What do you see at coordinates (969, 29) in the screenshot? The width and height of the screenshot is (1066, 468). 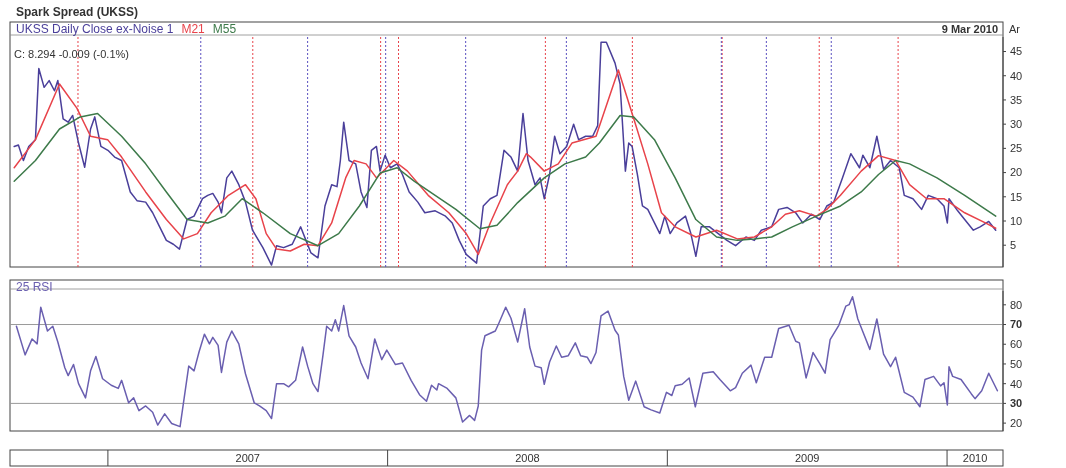 I see `text: 9 Mar 2010` at bounding box center [969, 29].